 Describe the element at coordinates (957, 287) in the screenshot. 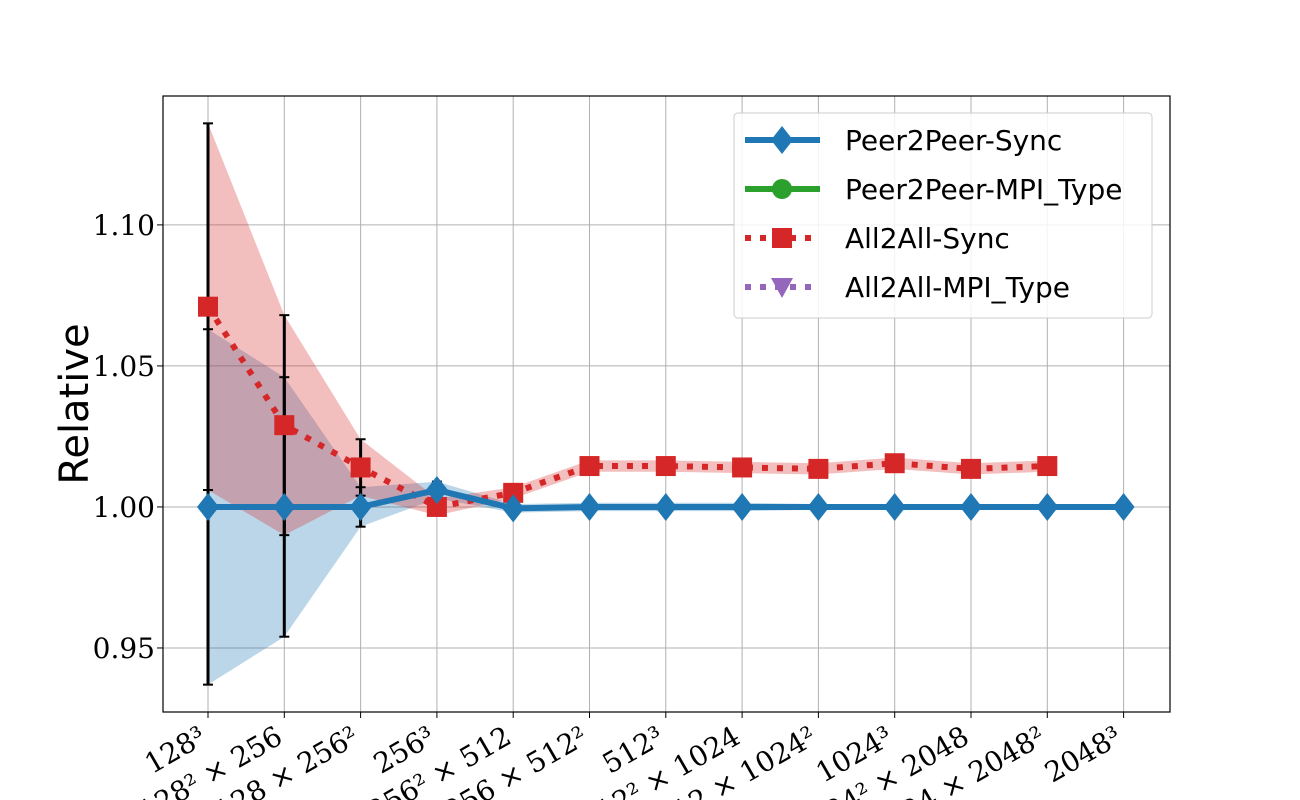

I see `legend-label: All2All-MPI_Type` at that location.